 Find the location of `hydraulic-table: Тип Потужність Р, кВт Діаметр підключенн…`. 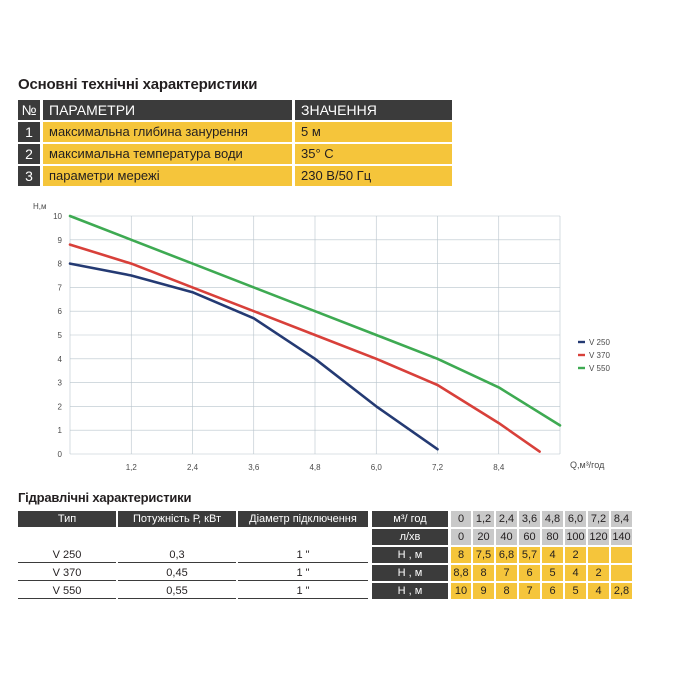

hydraulic-table: Тип Потужність Р, кВт Діаметр підключенн… is located at coordinates (351, 556).